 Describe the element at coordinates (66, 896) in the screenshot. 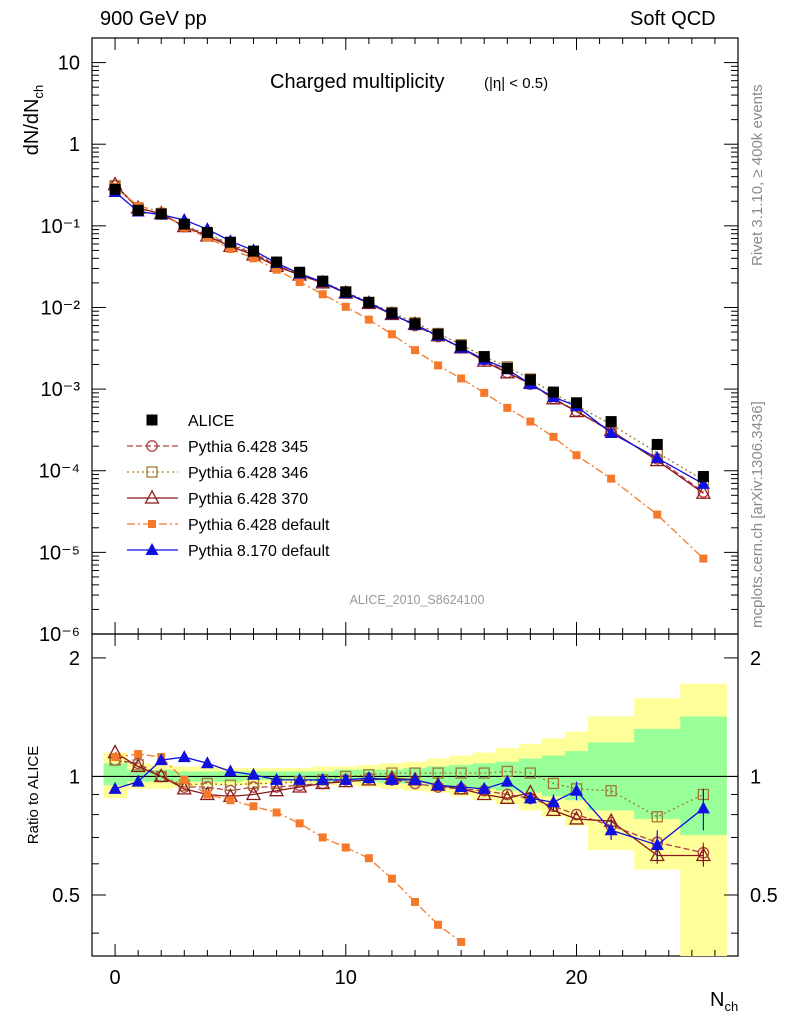

I see `y-tick-label-ratio: 0.5` at that location.